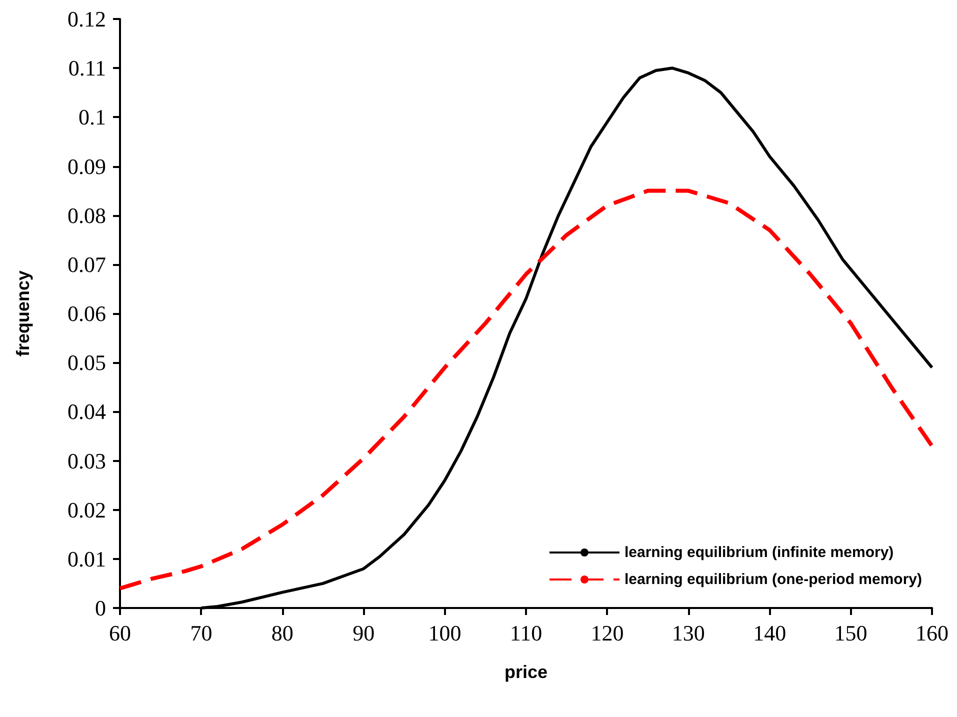 Image resolution: width=957 pixels, height=717 pixels. What do you see at coordinates (201, 633) in the screenshot?
I see `x-tick-label: 70` at bounding box center [201, 633].